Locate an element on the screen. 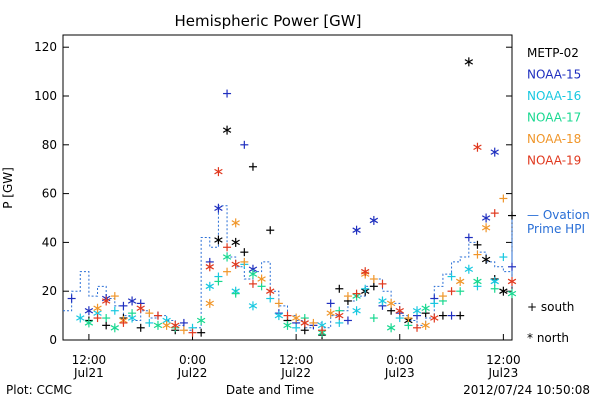  y-tick-label: 20 is located at coordinates (49, 291).